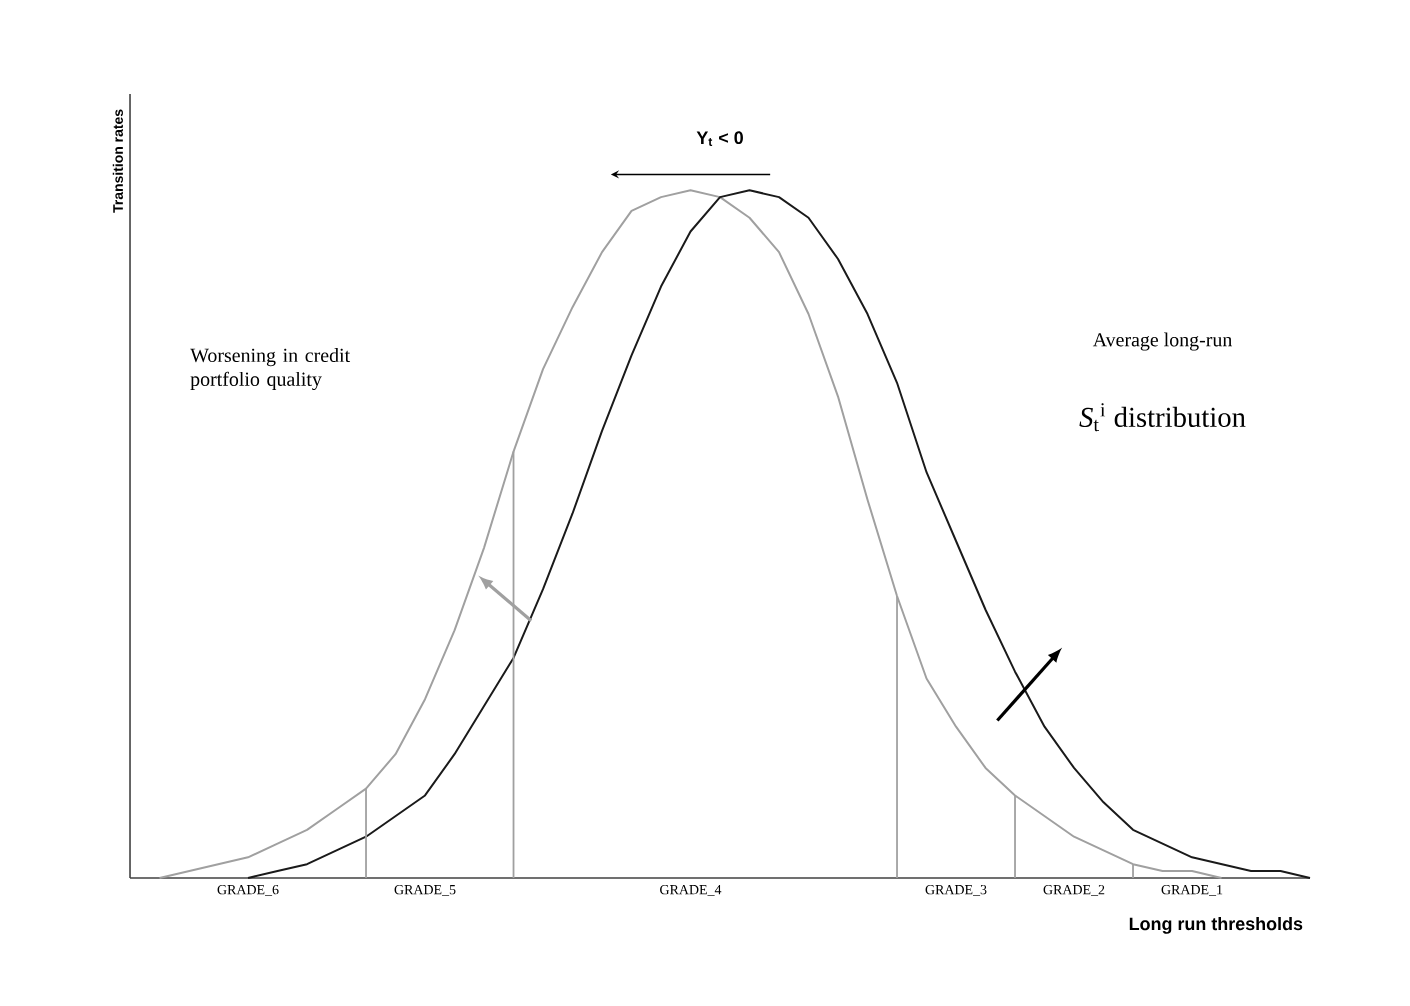 The image size is (1410, 1006). What do you see at coordinates (1162, 341) in the screenshot?
I see `annotation: Average long-run` at bounding box center [1162, 341].